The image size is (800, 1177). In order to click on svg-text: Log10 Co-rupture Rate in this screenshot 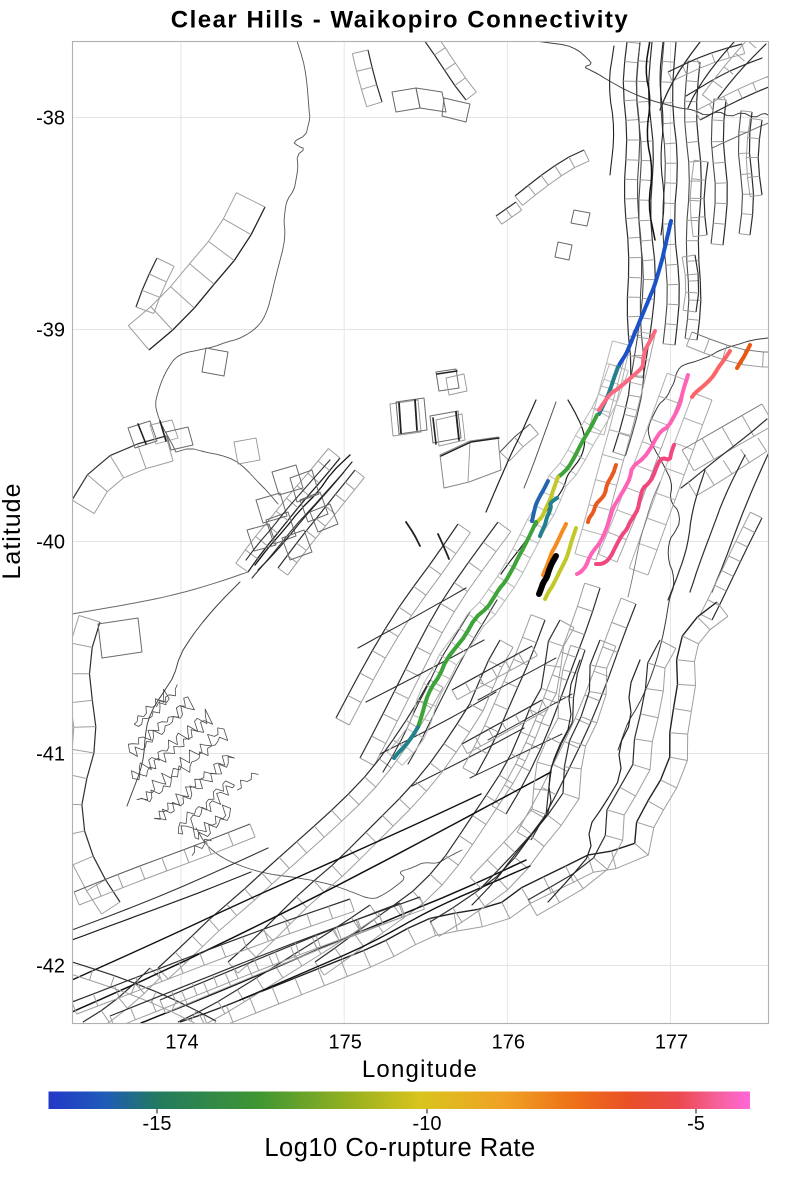, I will do `click(399, 1148)`.